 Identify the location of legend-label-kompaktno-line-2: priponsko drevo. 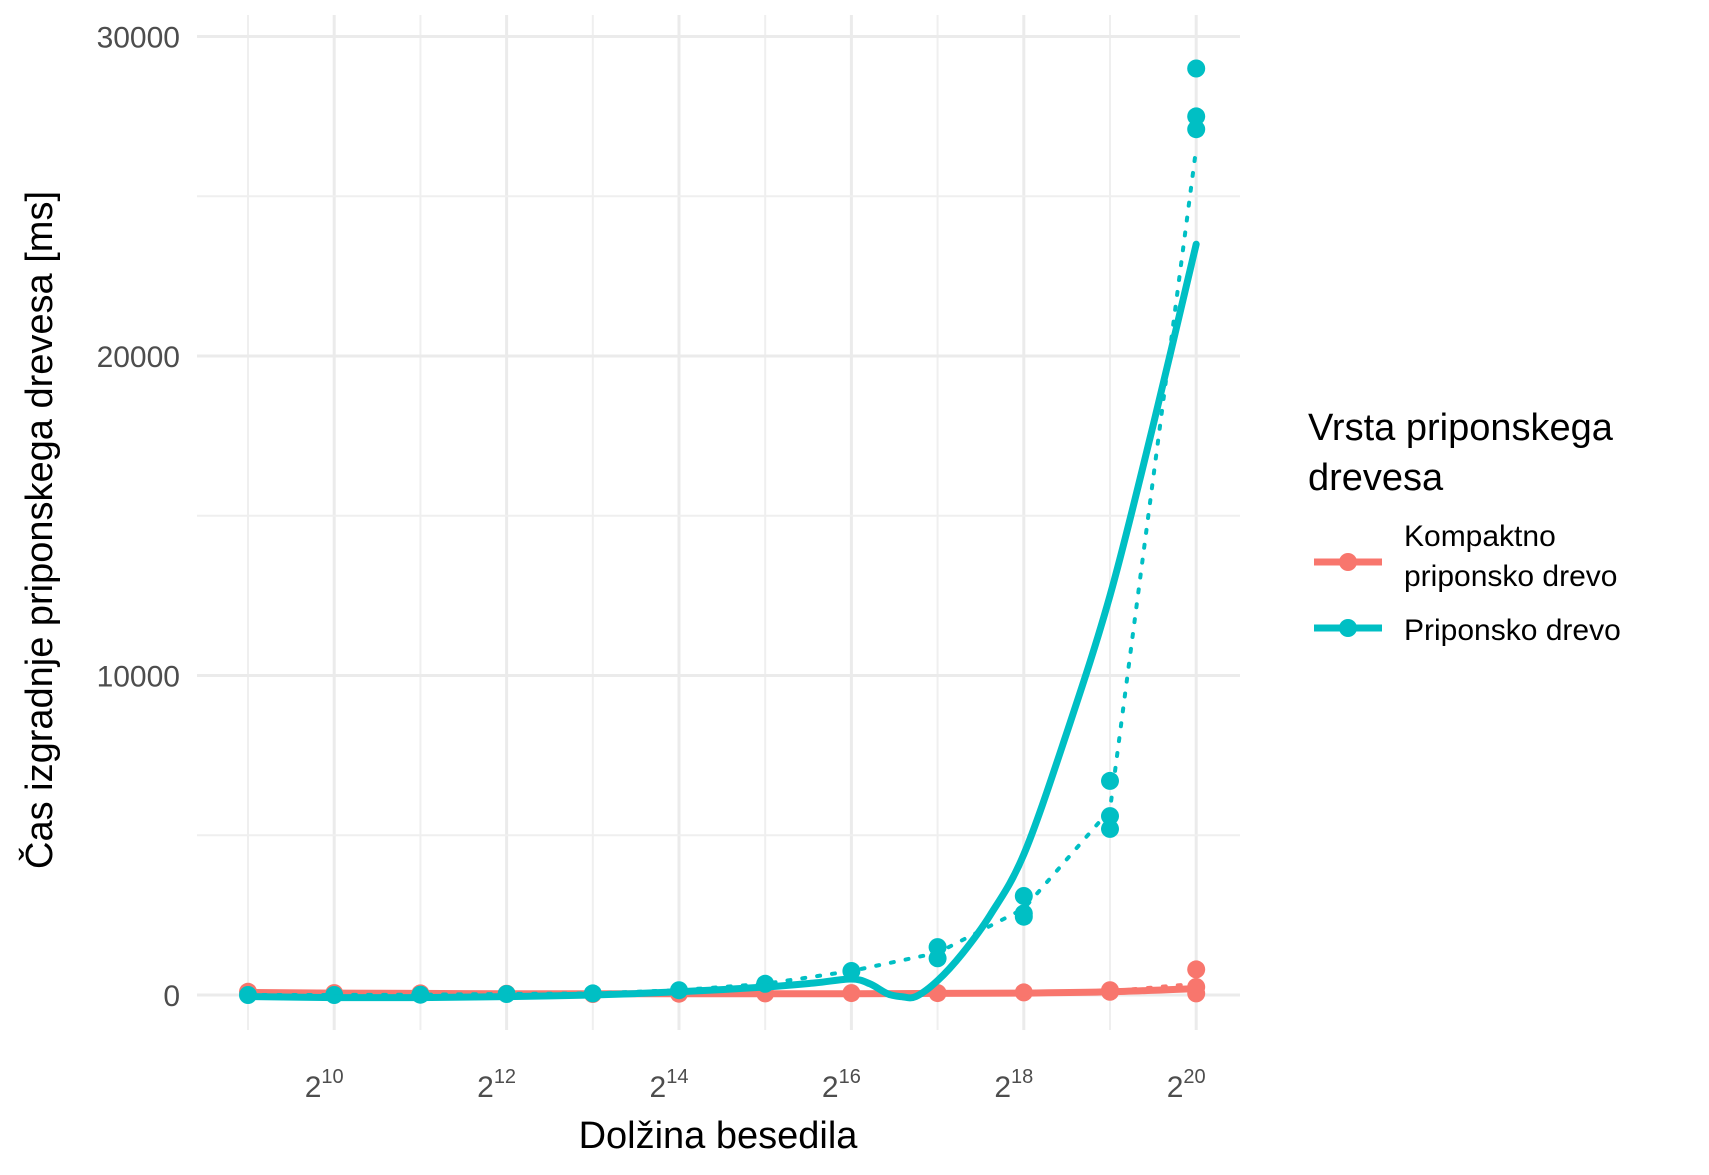
(1510, 576).